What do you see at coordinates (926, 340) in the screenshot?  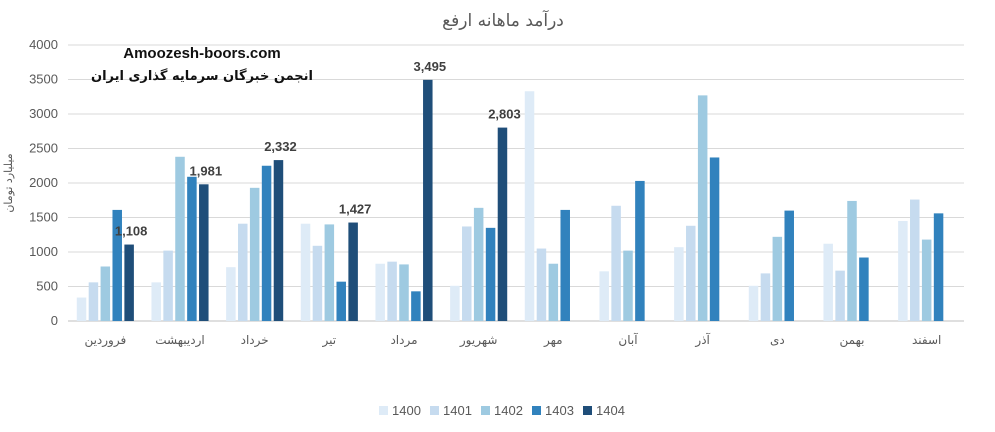 I see `x-category-label: اسفند` at bounding box center [926, 340].